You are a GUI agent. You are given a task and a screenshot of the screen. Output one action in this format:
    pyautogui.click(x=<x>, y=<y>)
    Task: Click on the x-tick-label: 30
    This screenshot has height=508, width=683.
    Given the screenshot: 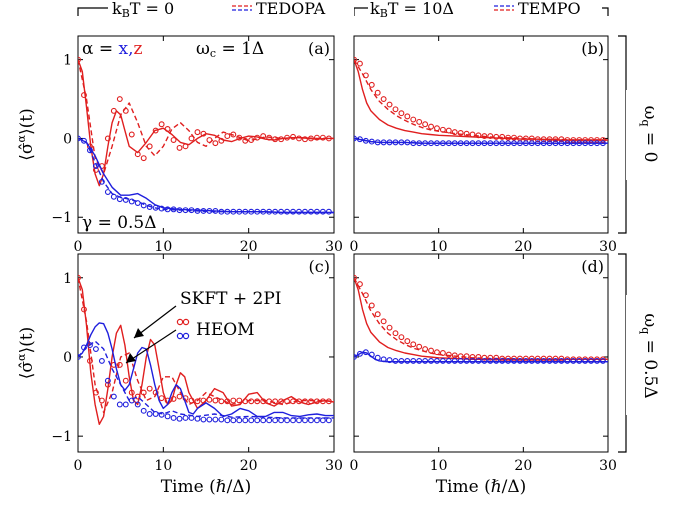 What is the action you would take?
    pyautogui.click(x=334, y=466)
    